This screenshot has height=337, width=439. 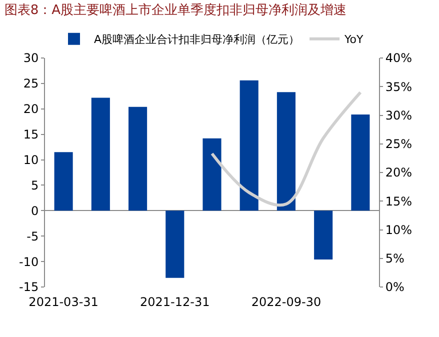 I want to click on y2-tick-label: 30%, so click(x=398, y=115).